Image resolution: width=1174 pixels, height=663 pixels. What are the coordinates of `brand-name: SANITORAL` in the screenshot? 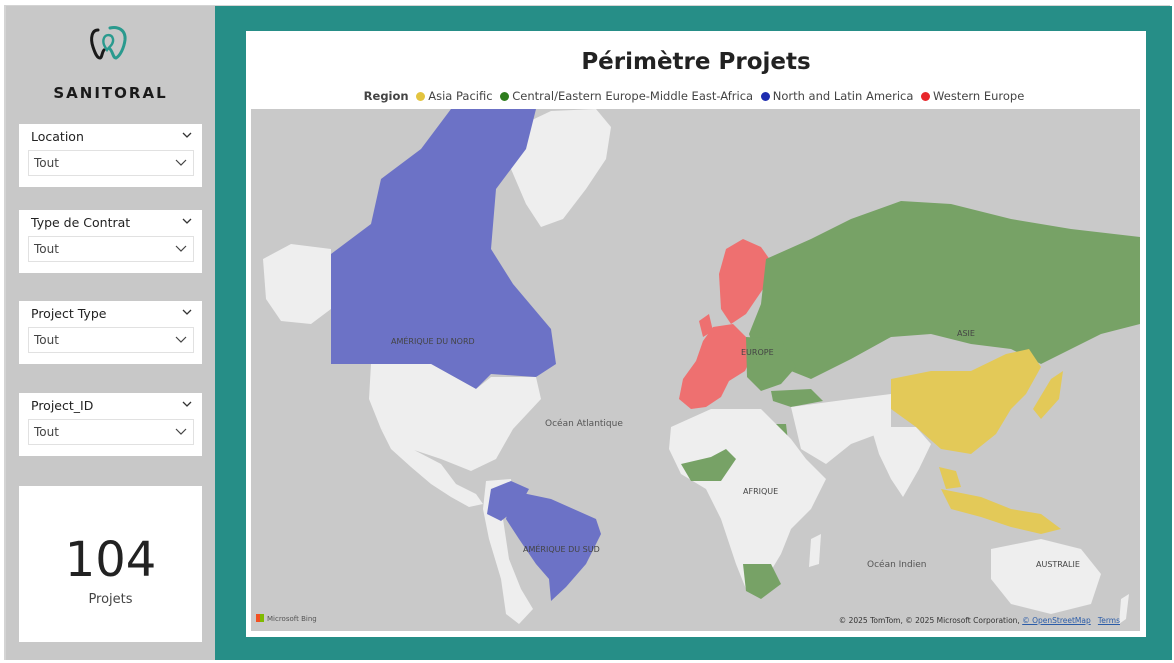 It's located at (110, 93).